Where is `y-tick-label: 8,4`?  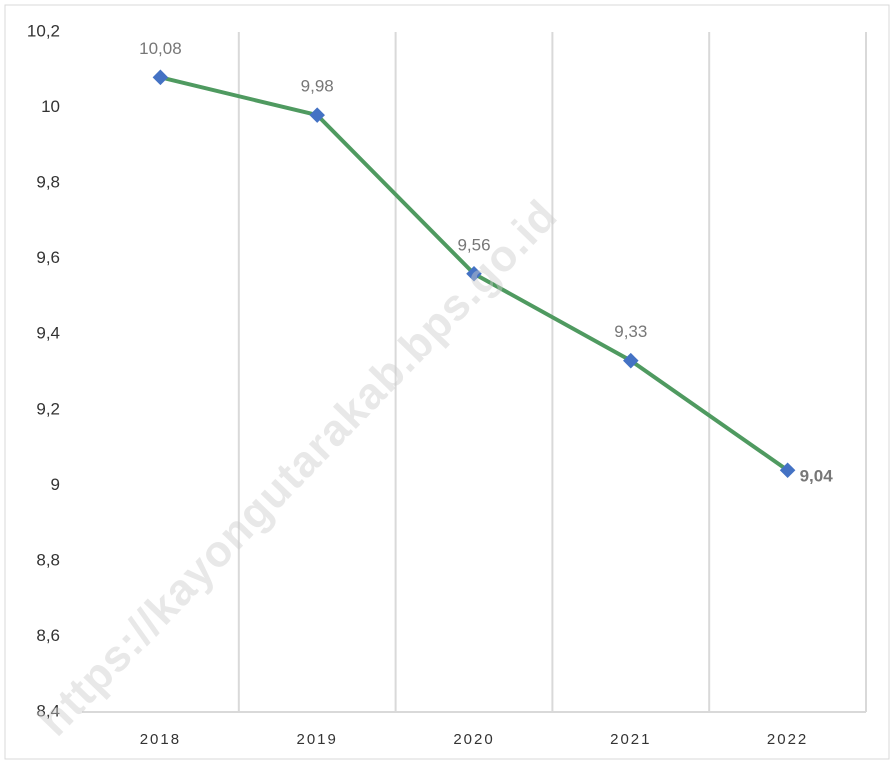
y-tick-label: 8,4 is located at coordinates (48, 710).